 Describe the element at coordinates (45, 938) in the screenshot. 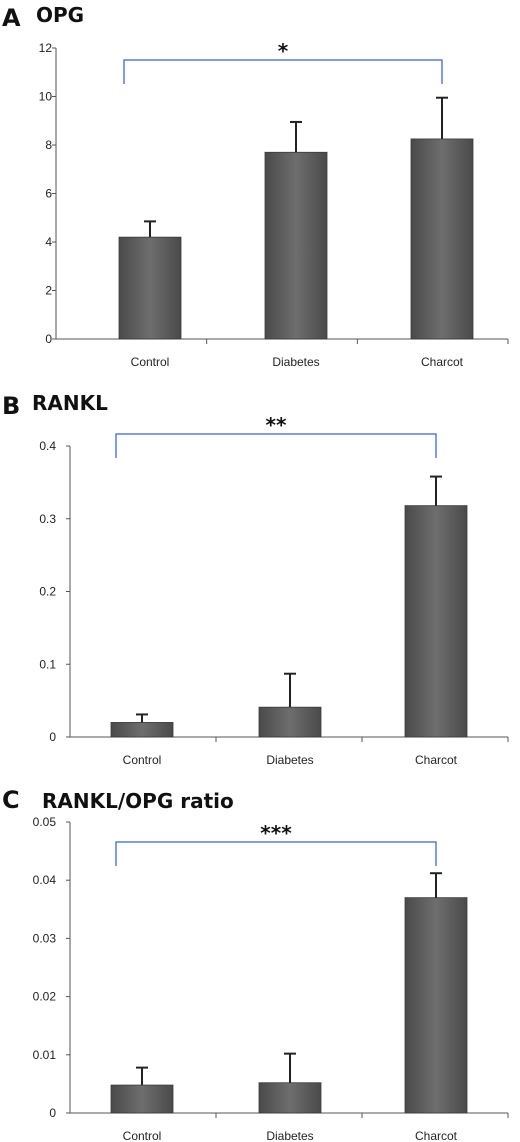

I see `y-tick-label: 0.03` at that location.